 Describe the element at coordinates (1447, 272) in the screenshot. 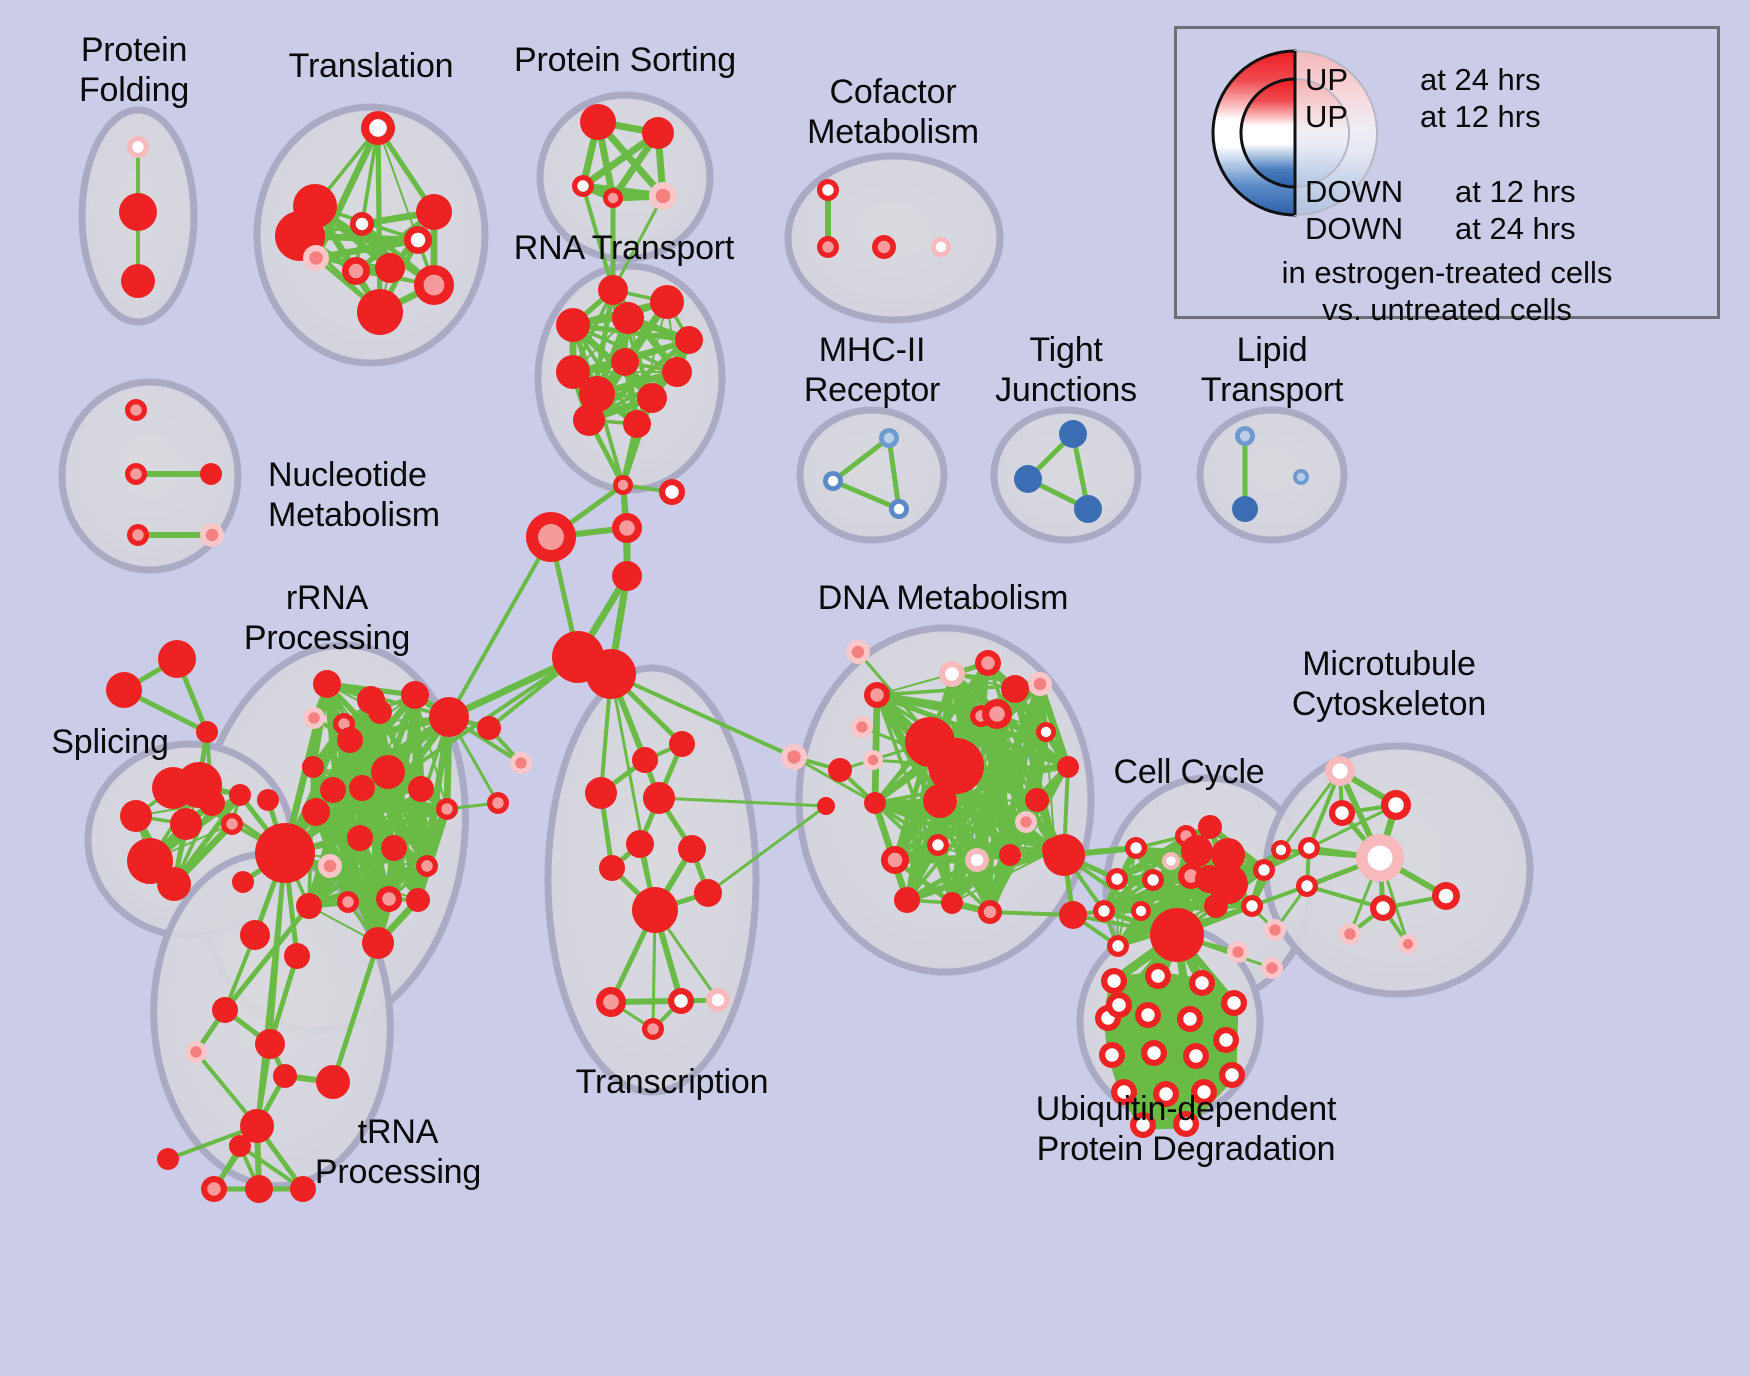

I see `legend-caption-line-1: in estrogen-treated cells` at that location.